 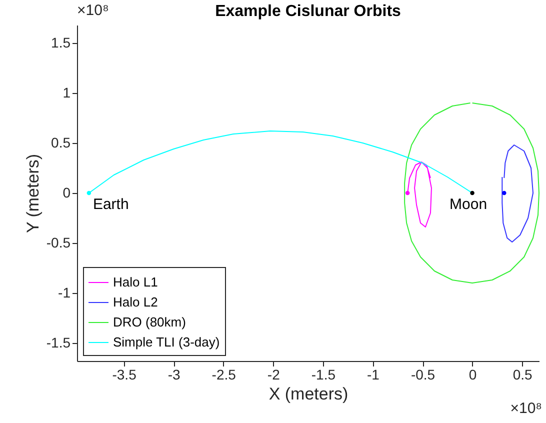 What do you see at coordinates (174, 374) in the screenshot?
I see `x-tick-label: -3` at bounding box center [174, 374].